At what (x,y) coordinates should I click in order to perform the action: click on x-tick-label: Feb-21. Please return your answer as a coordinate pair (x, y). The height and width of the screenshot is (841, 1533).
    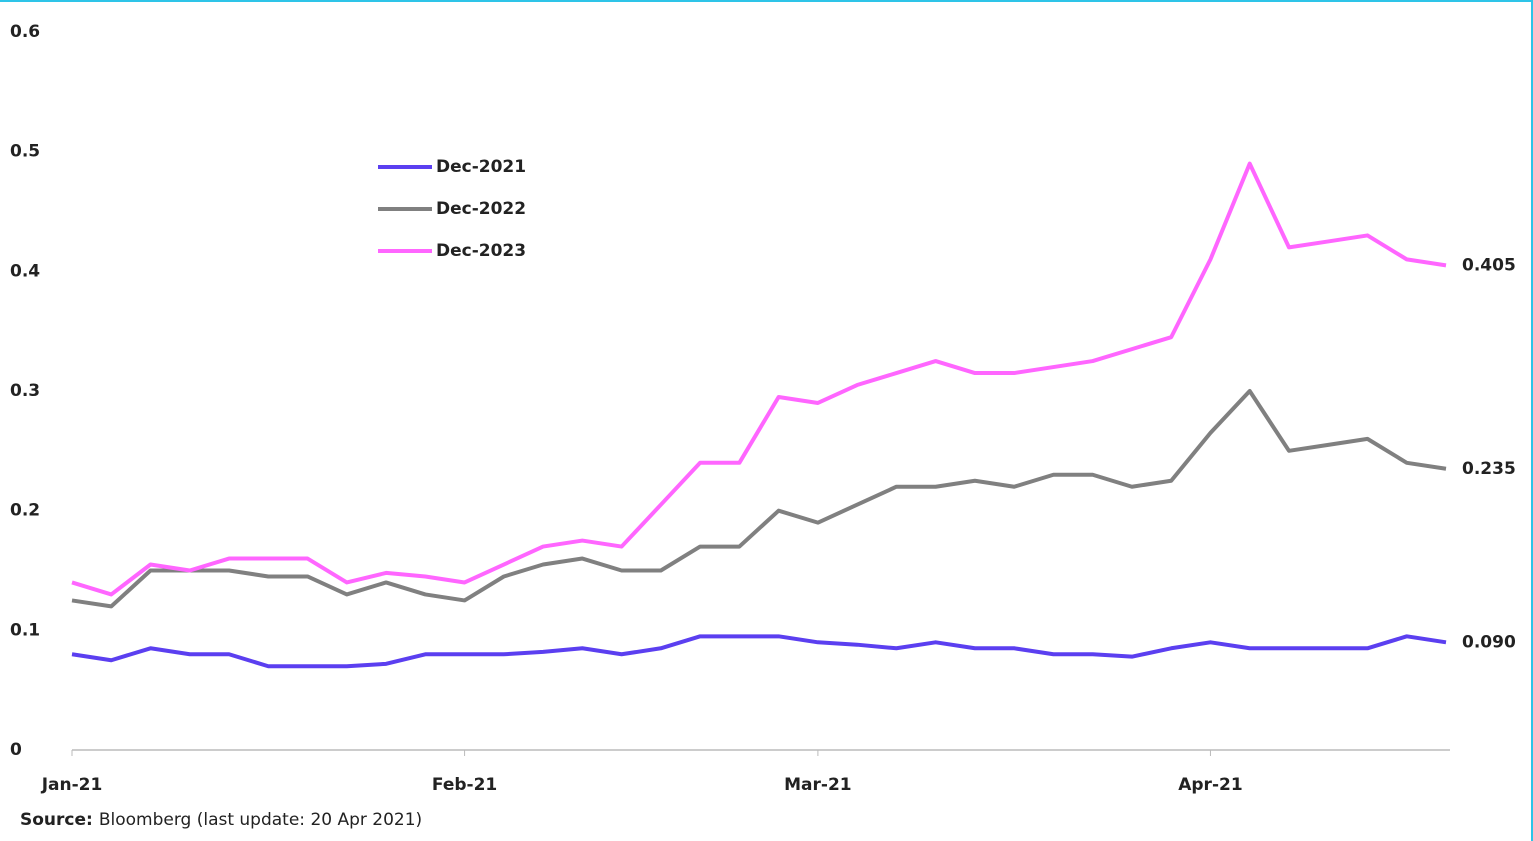
    Looking at the image, I should click on (464, 785).